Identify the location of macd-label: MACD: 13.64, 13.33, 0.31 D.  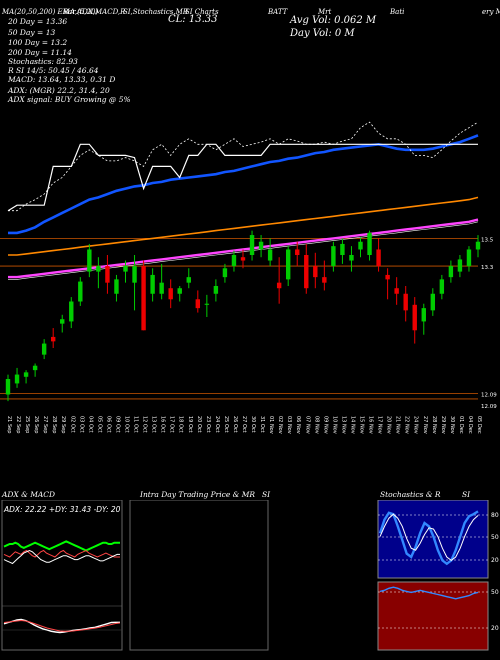
(62, 79).